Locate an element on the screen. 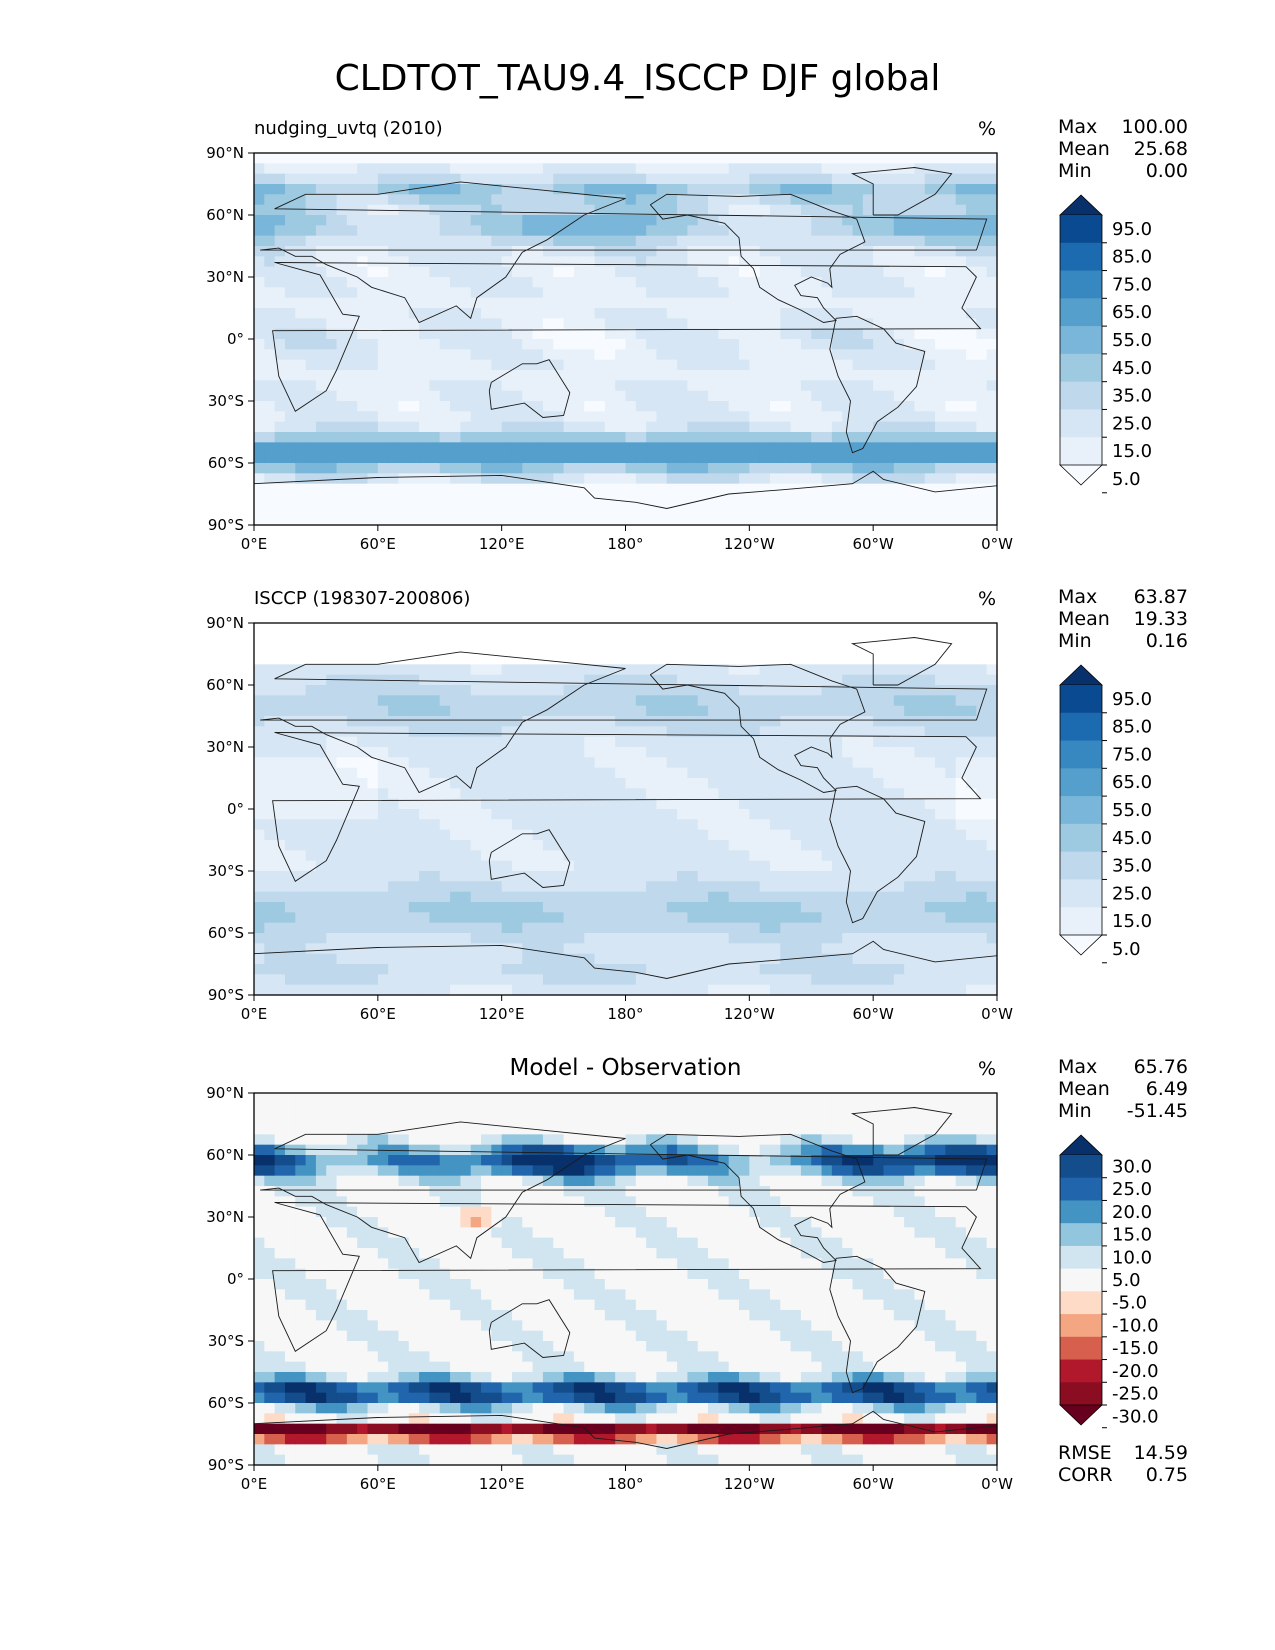  colorbar-tick-label: 20.0 is located at coordinates (1132, 1212).